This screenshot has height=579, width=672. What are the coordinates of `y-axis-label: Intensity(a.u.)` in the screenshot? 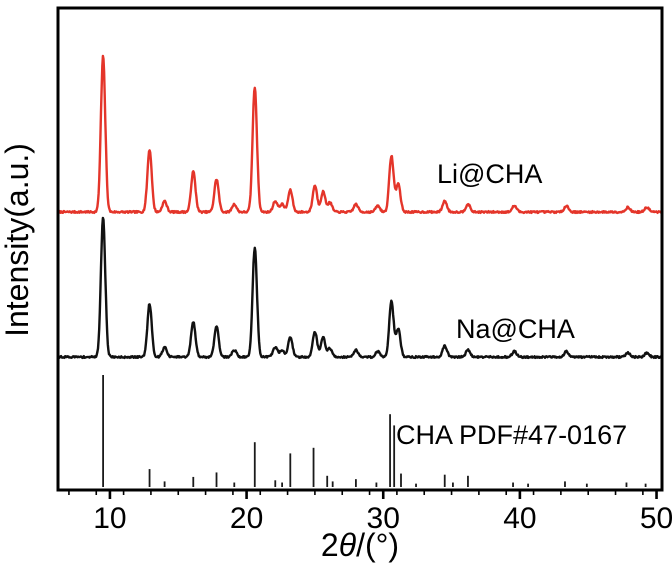 It's located at (17, 240).